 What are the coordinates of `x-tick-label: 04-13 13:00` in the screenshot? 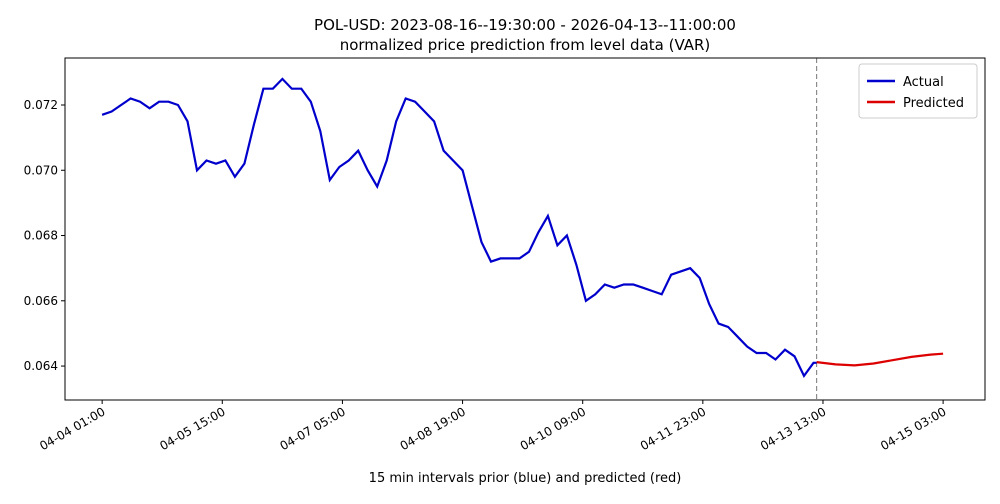 It's located at (793, 428).